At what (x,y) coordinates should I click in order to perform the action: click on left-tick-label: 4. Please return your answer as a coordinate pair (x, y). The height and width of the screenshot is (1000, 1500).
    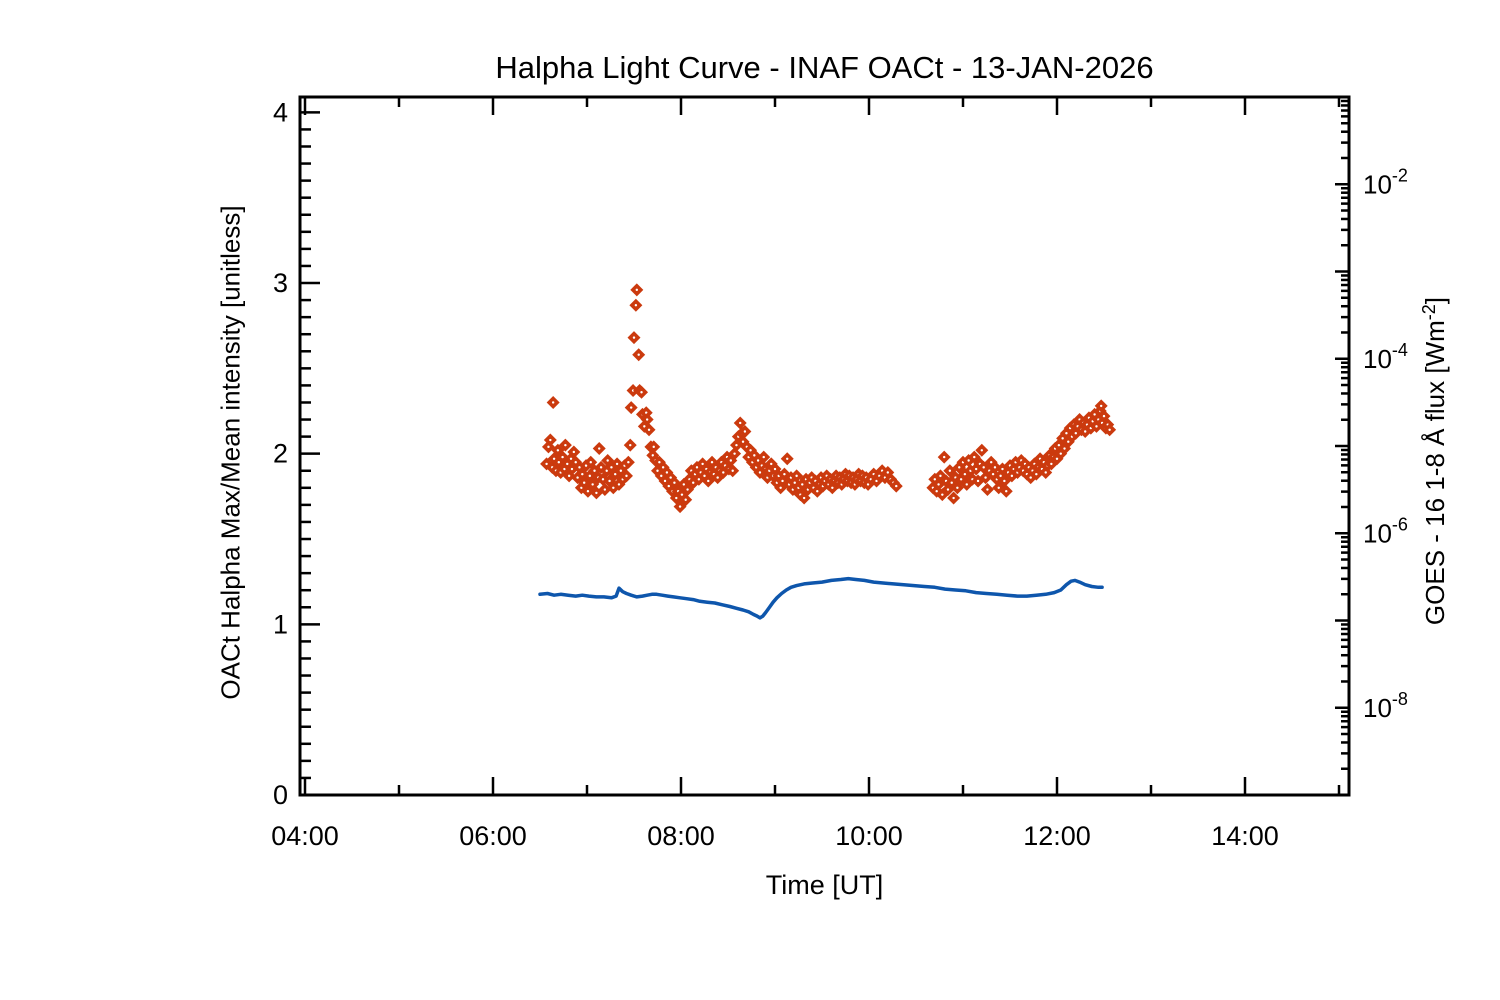
    Looking at the image, I should click on (280, 112).